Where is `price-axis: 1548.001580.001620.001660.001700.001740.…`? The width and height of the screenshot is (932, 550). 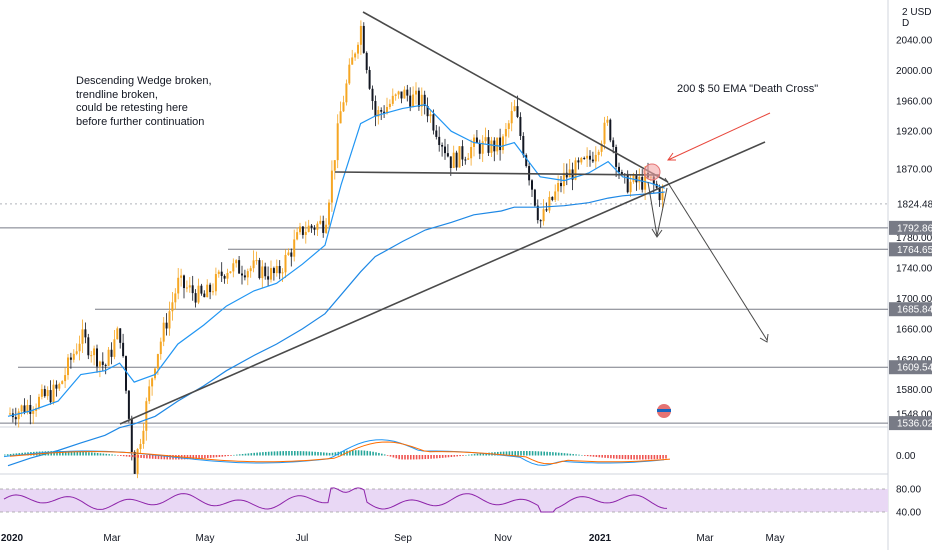 price-axis: 1548.001580.001620.001660.001700.001740.… is located at coordinates (910, 277).